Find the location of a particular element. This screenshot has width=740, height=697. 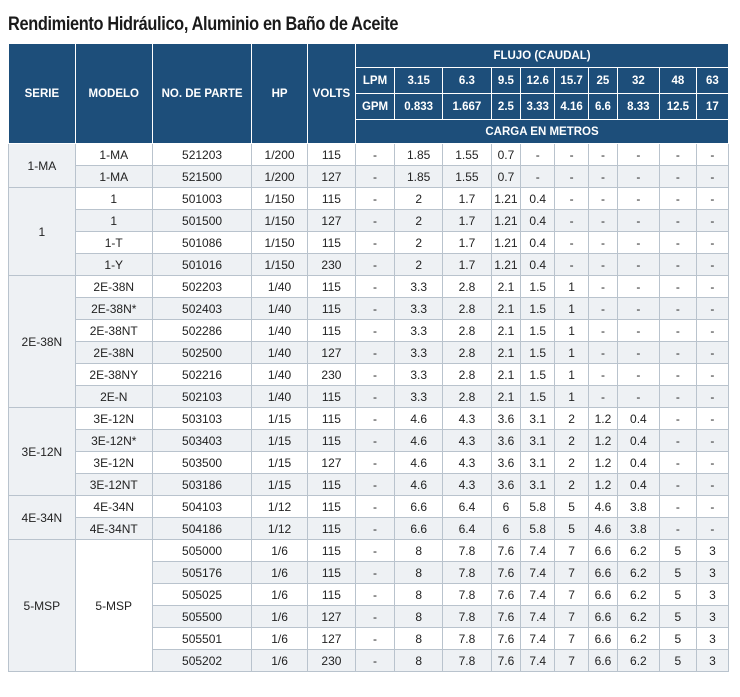

carga-cell: 5.8 is located at coordinates (538, 528).